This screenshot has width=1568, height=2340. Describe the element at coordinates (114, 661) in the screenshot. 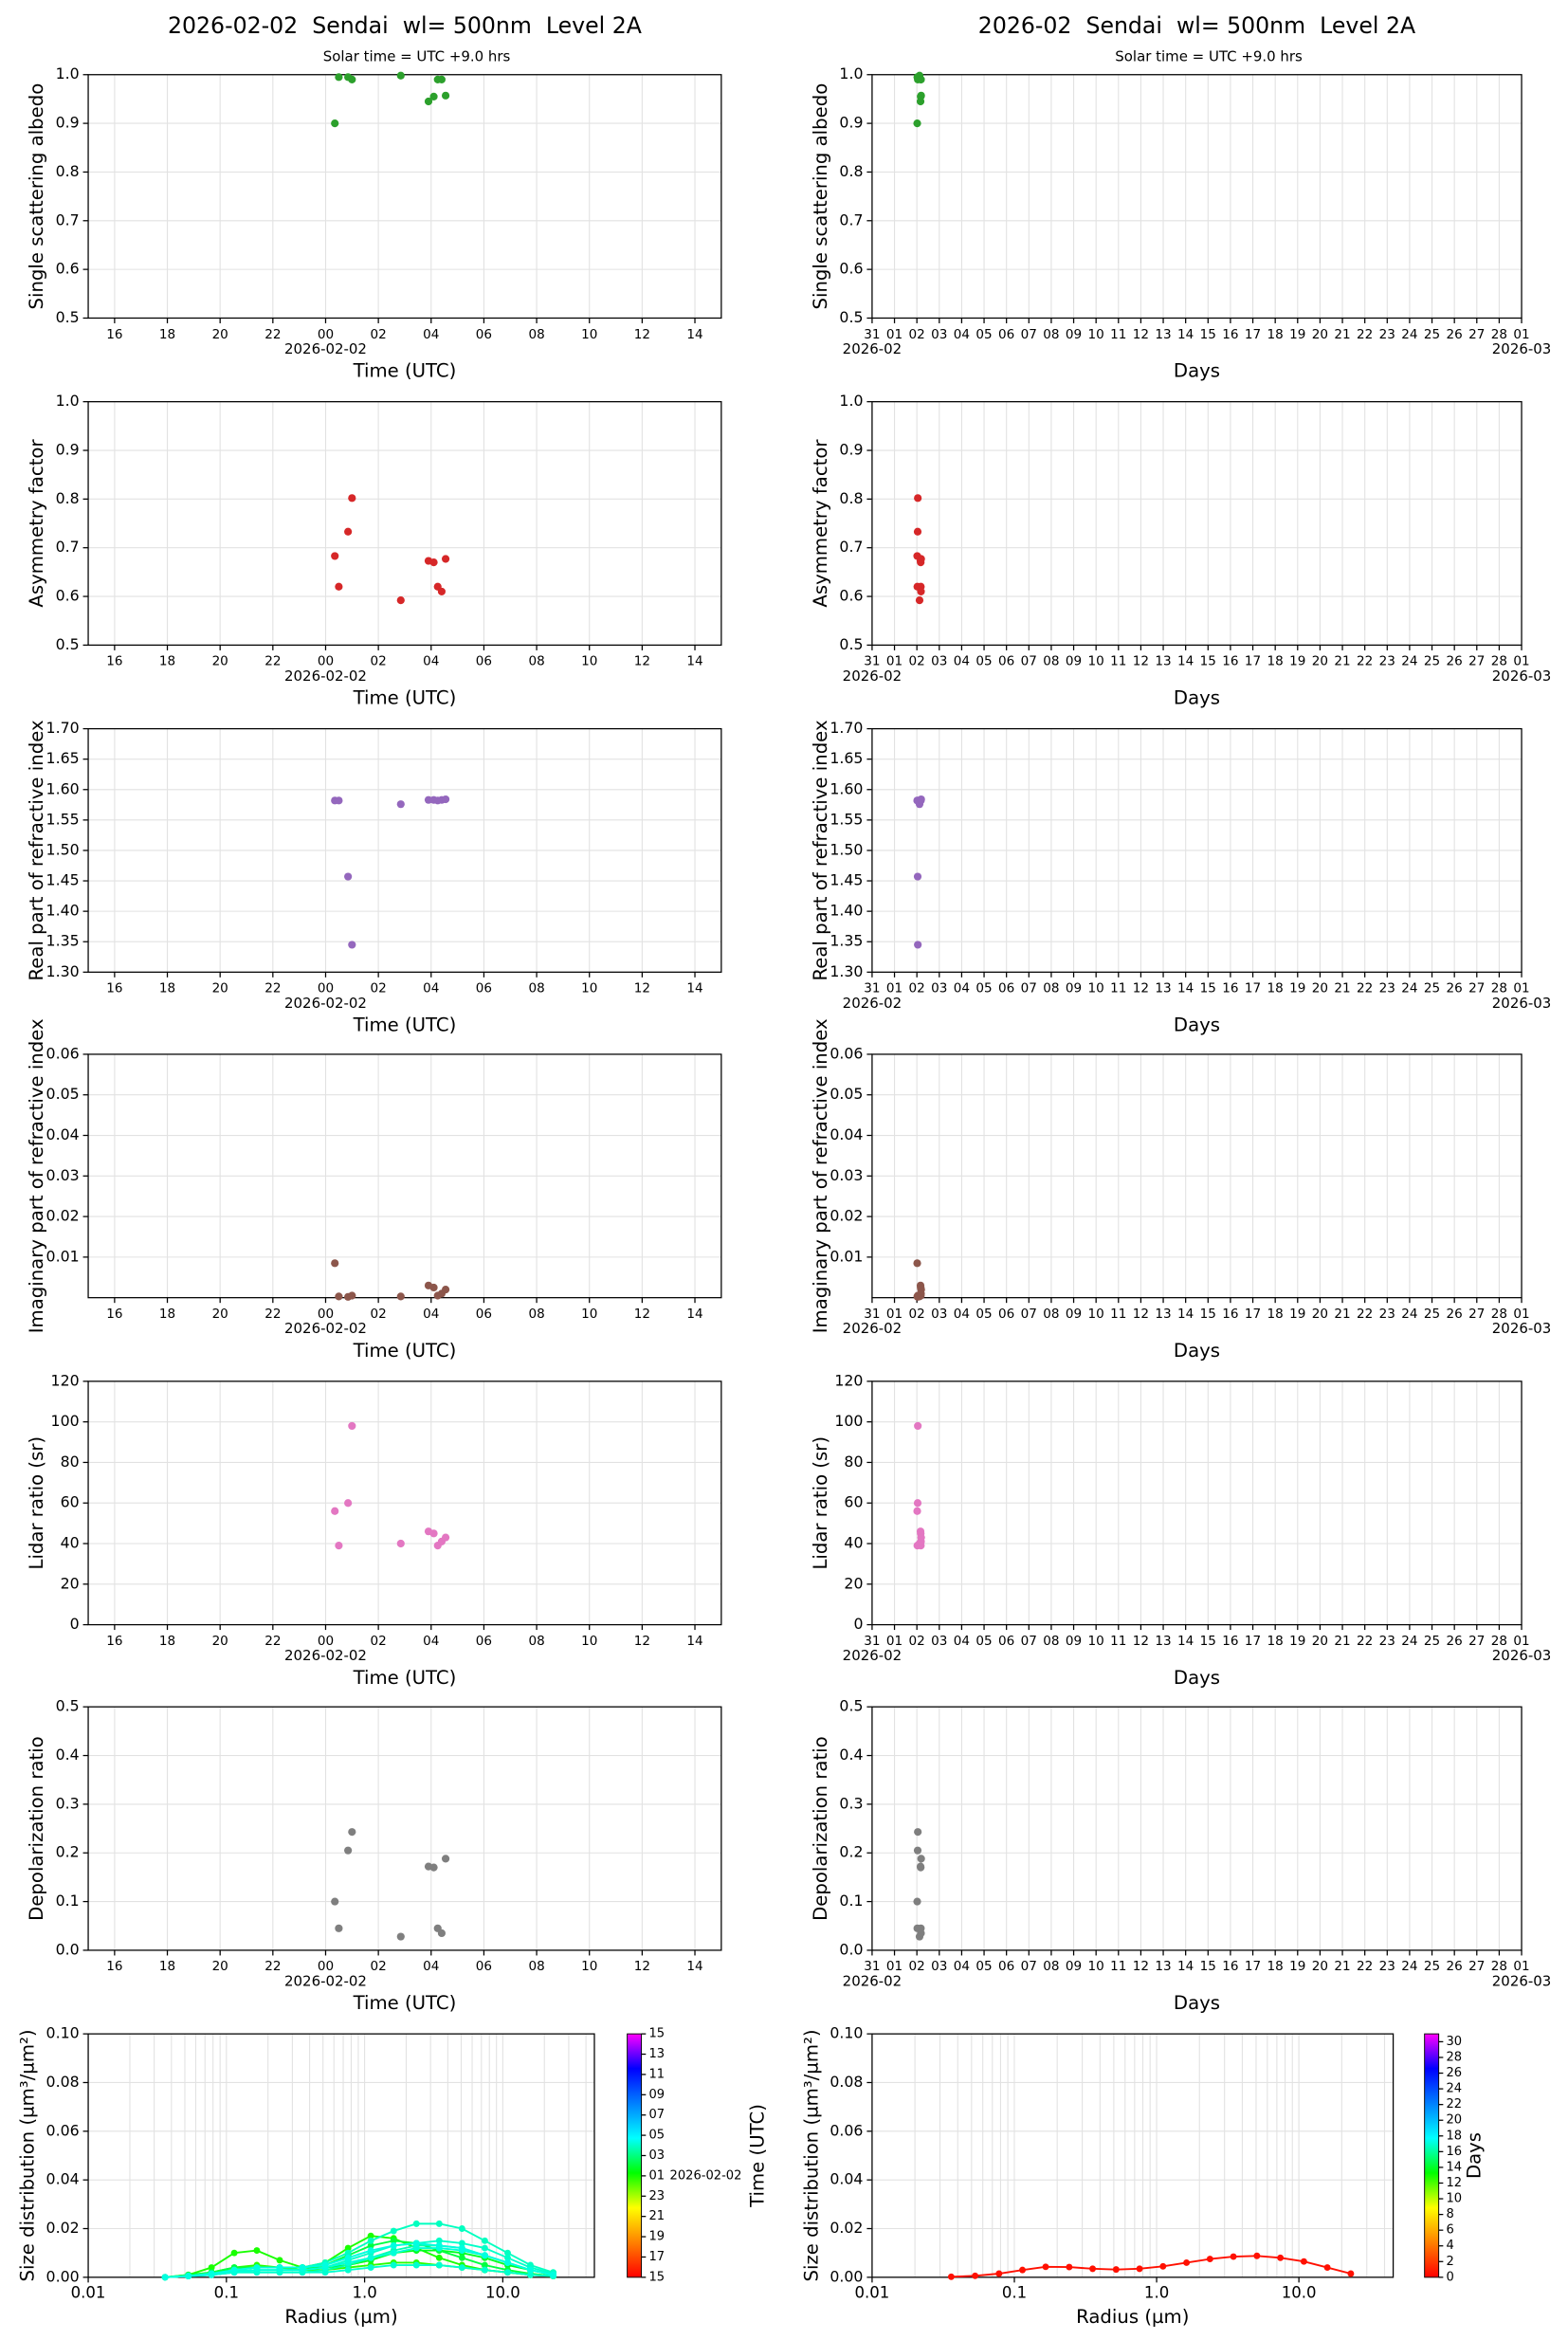

I see `x-tick-label: 16` at that location.